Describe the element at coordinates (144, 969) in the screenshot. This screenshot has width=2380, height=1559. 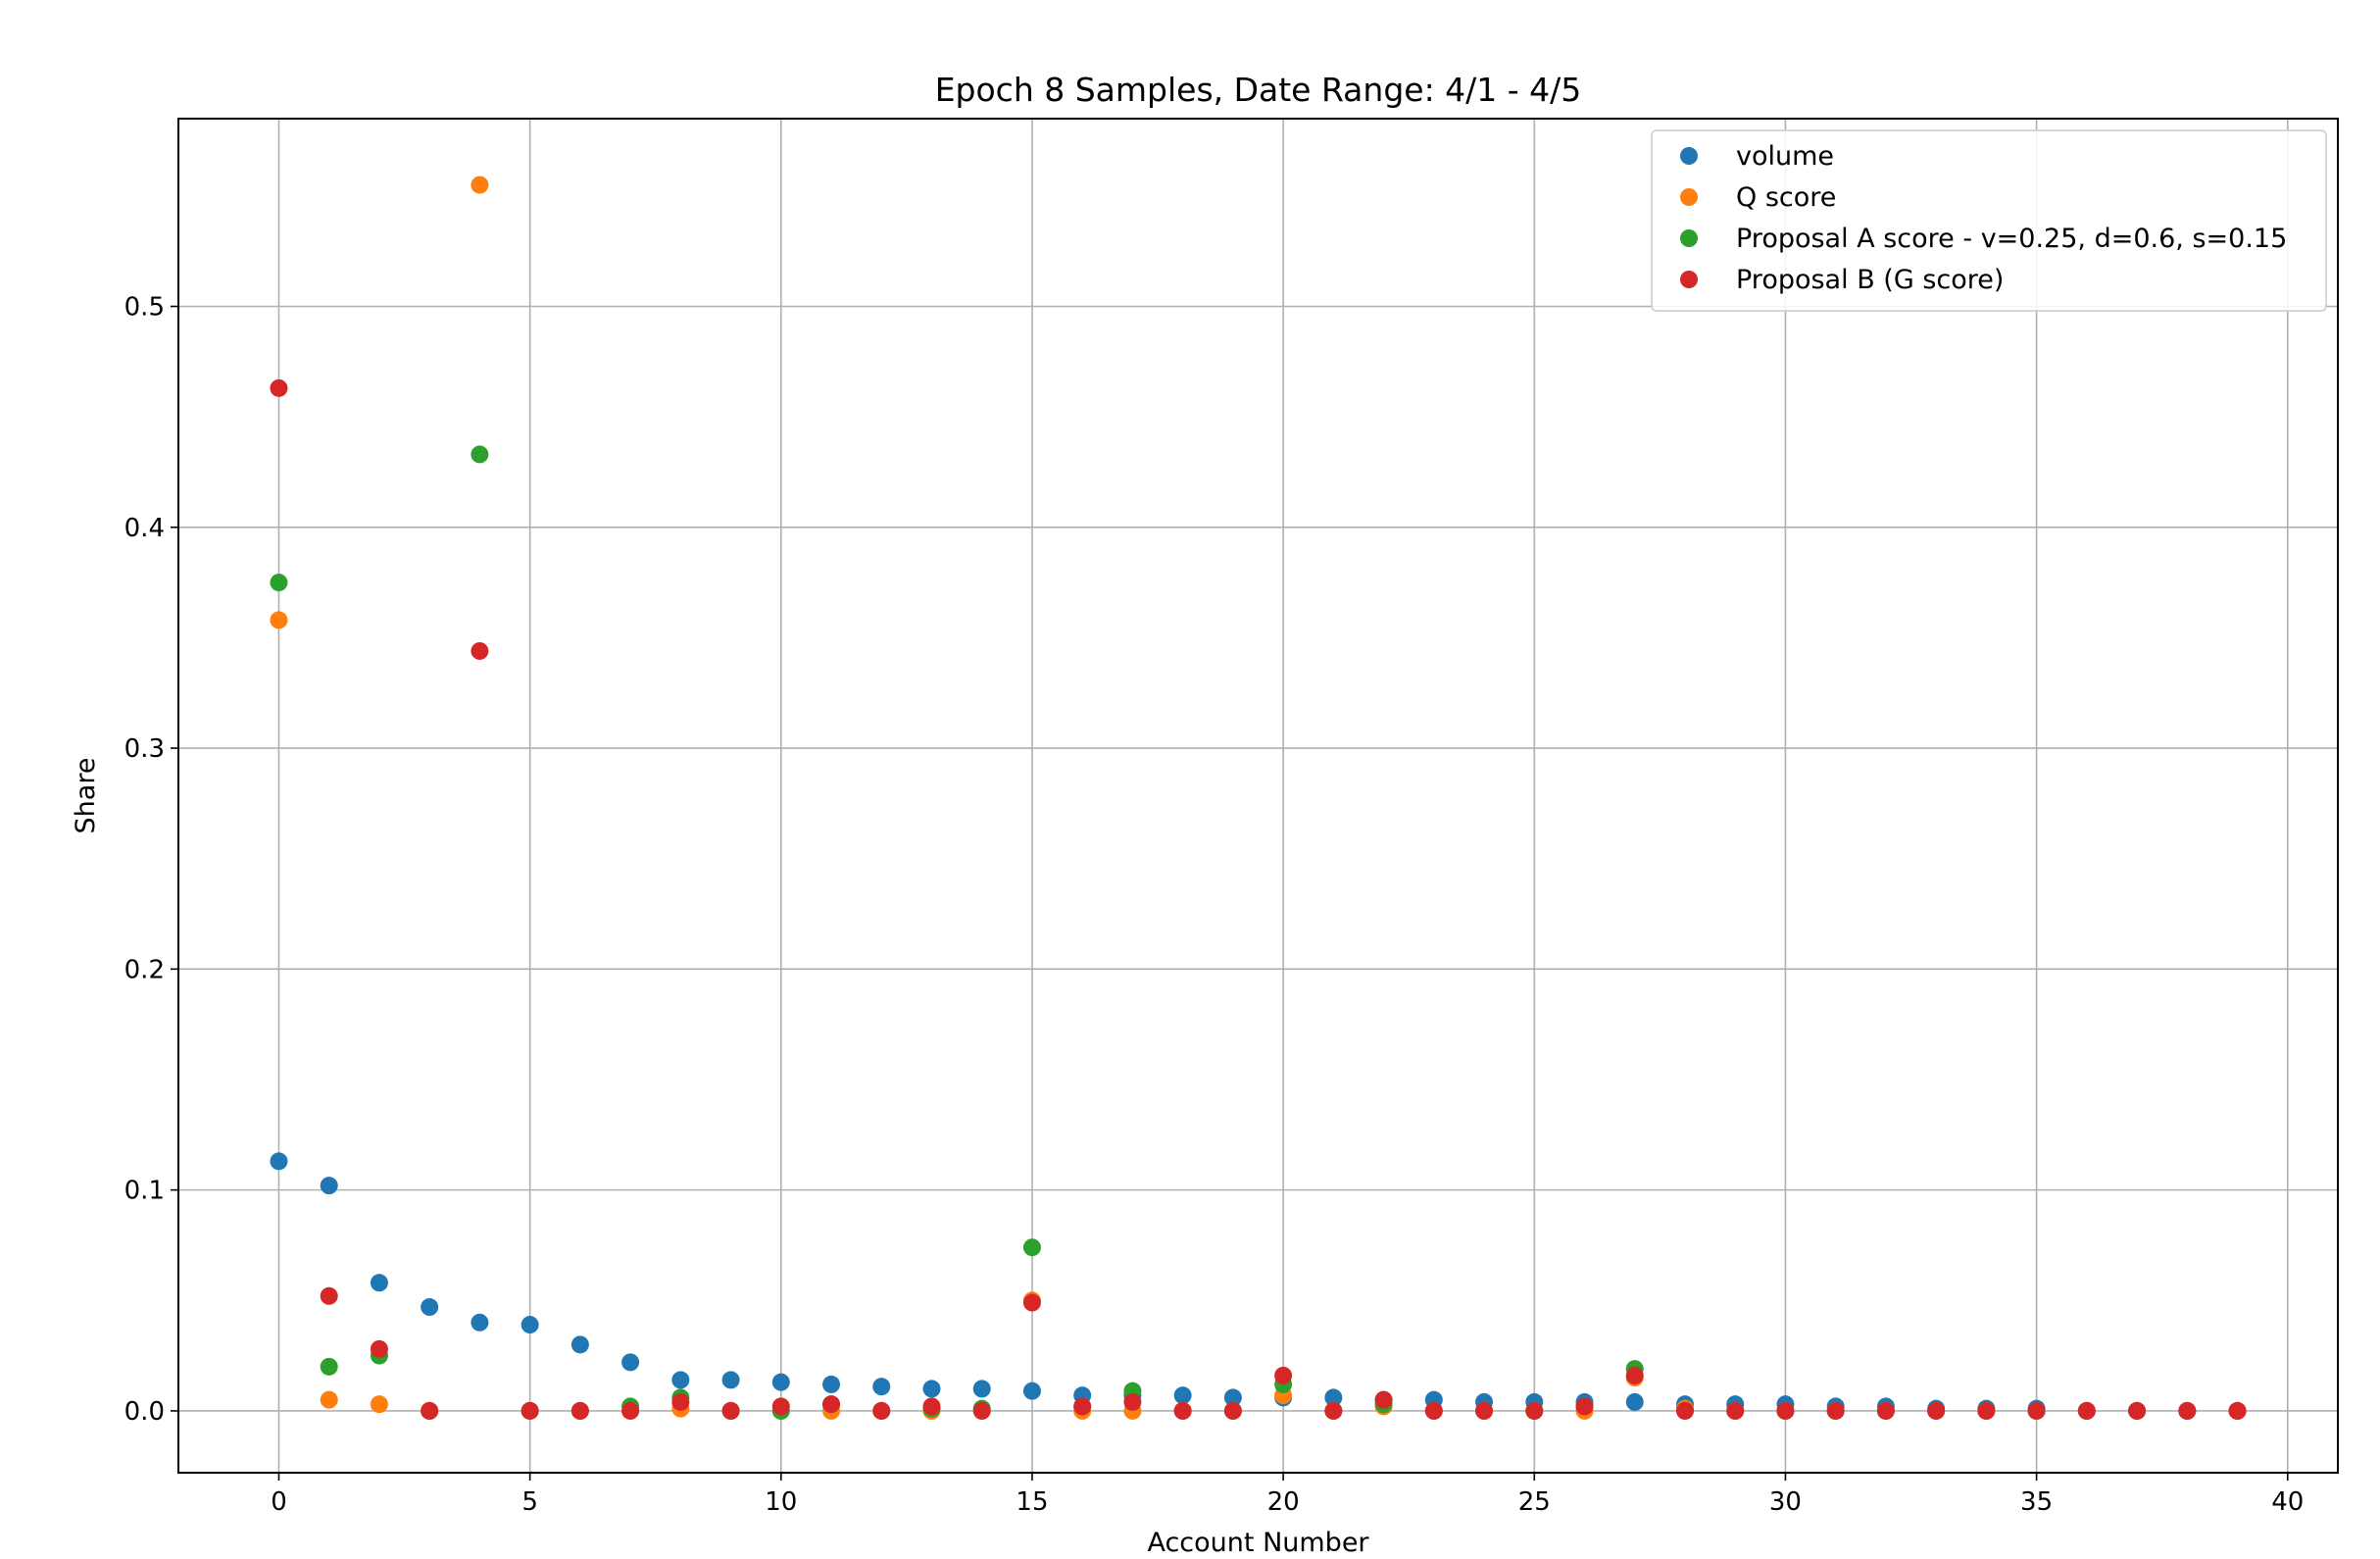
I see `y-tick-label: 0.2` at that location.